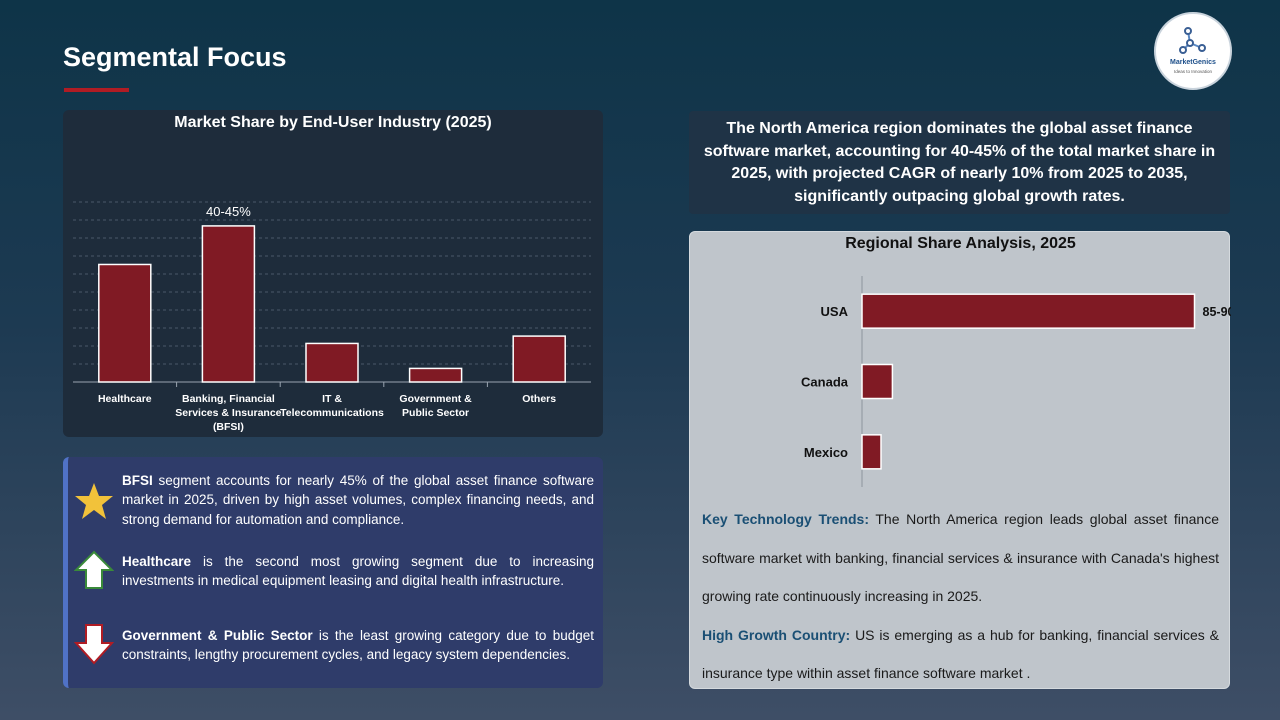 This screenshot has height=720, width=1280. I want to click on region-label-0: USA, so click(835, 311).